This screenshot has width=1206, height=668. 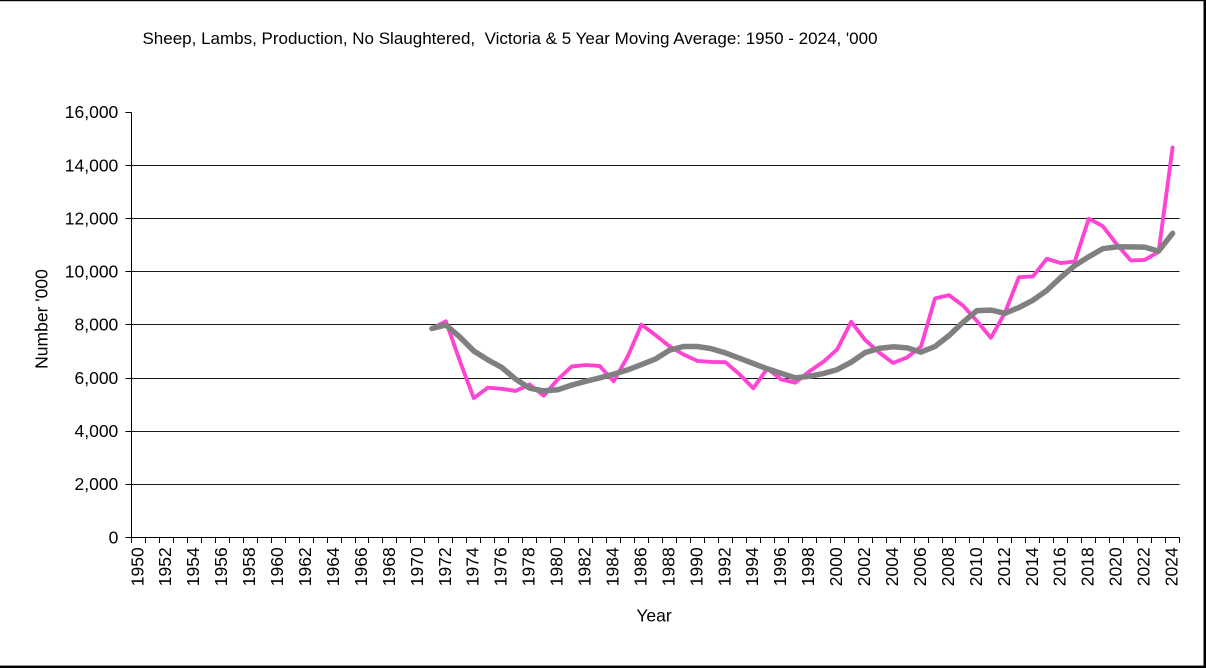 I want to click on svg-text: 1988, so click(x=668, y=566).